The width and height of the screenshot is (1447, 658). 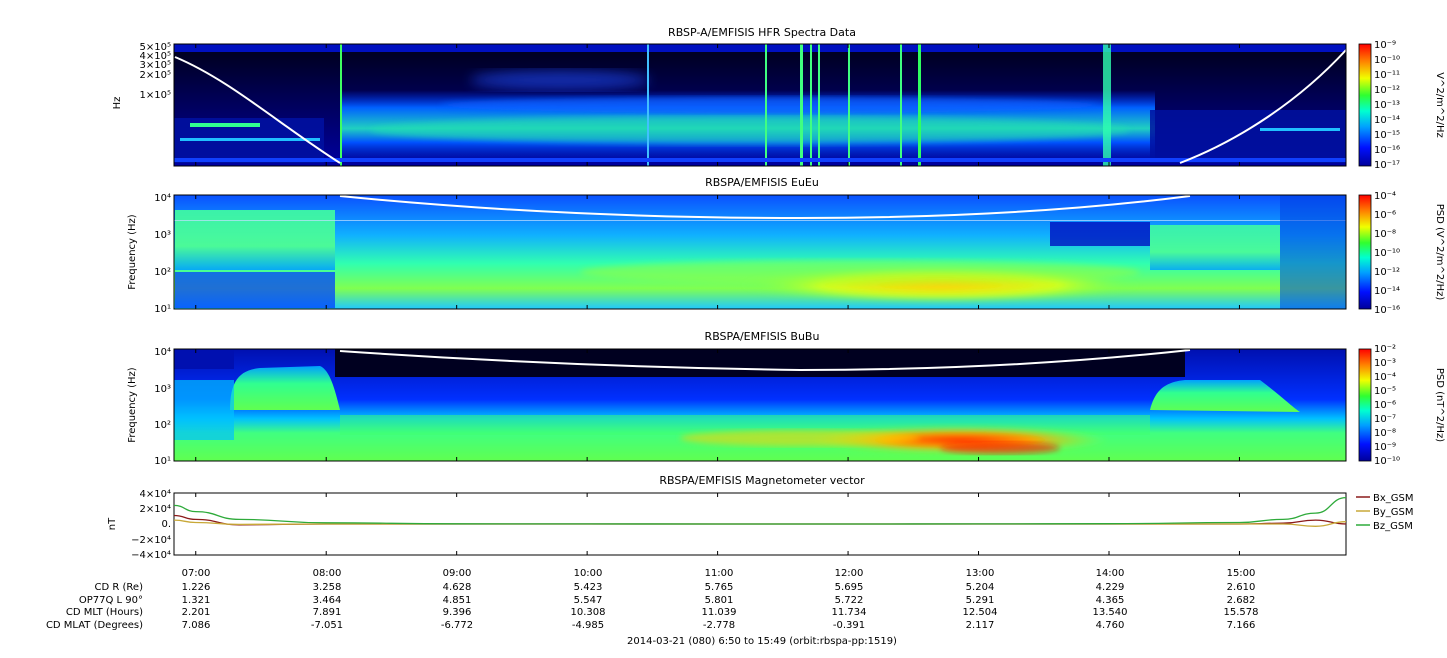 I want to click on eueu-cbar-label: PSD (V^2/m^2/Hz), so click(x=1439, y=252).